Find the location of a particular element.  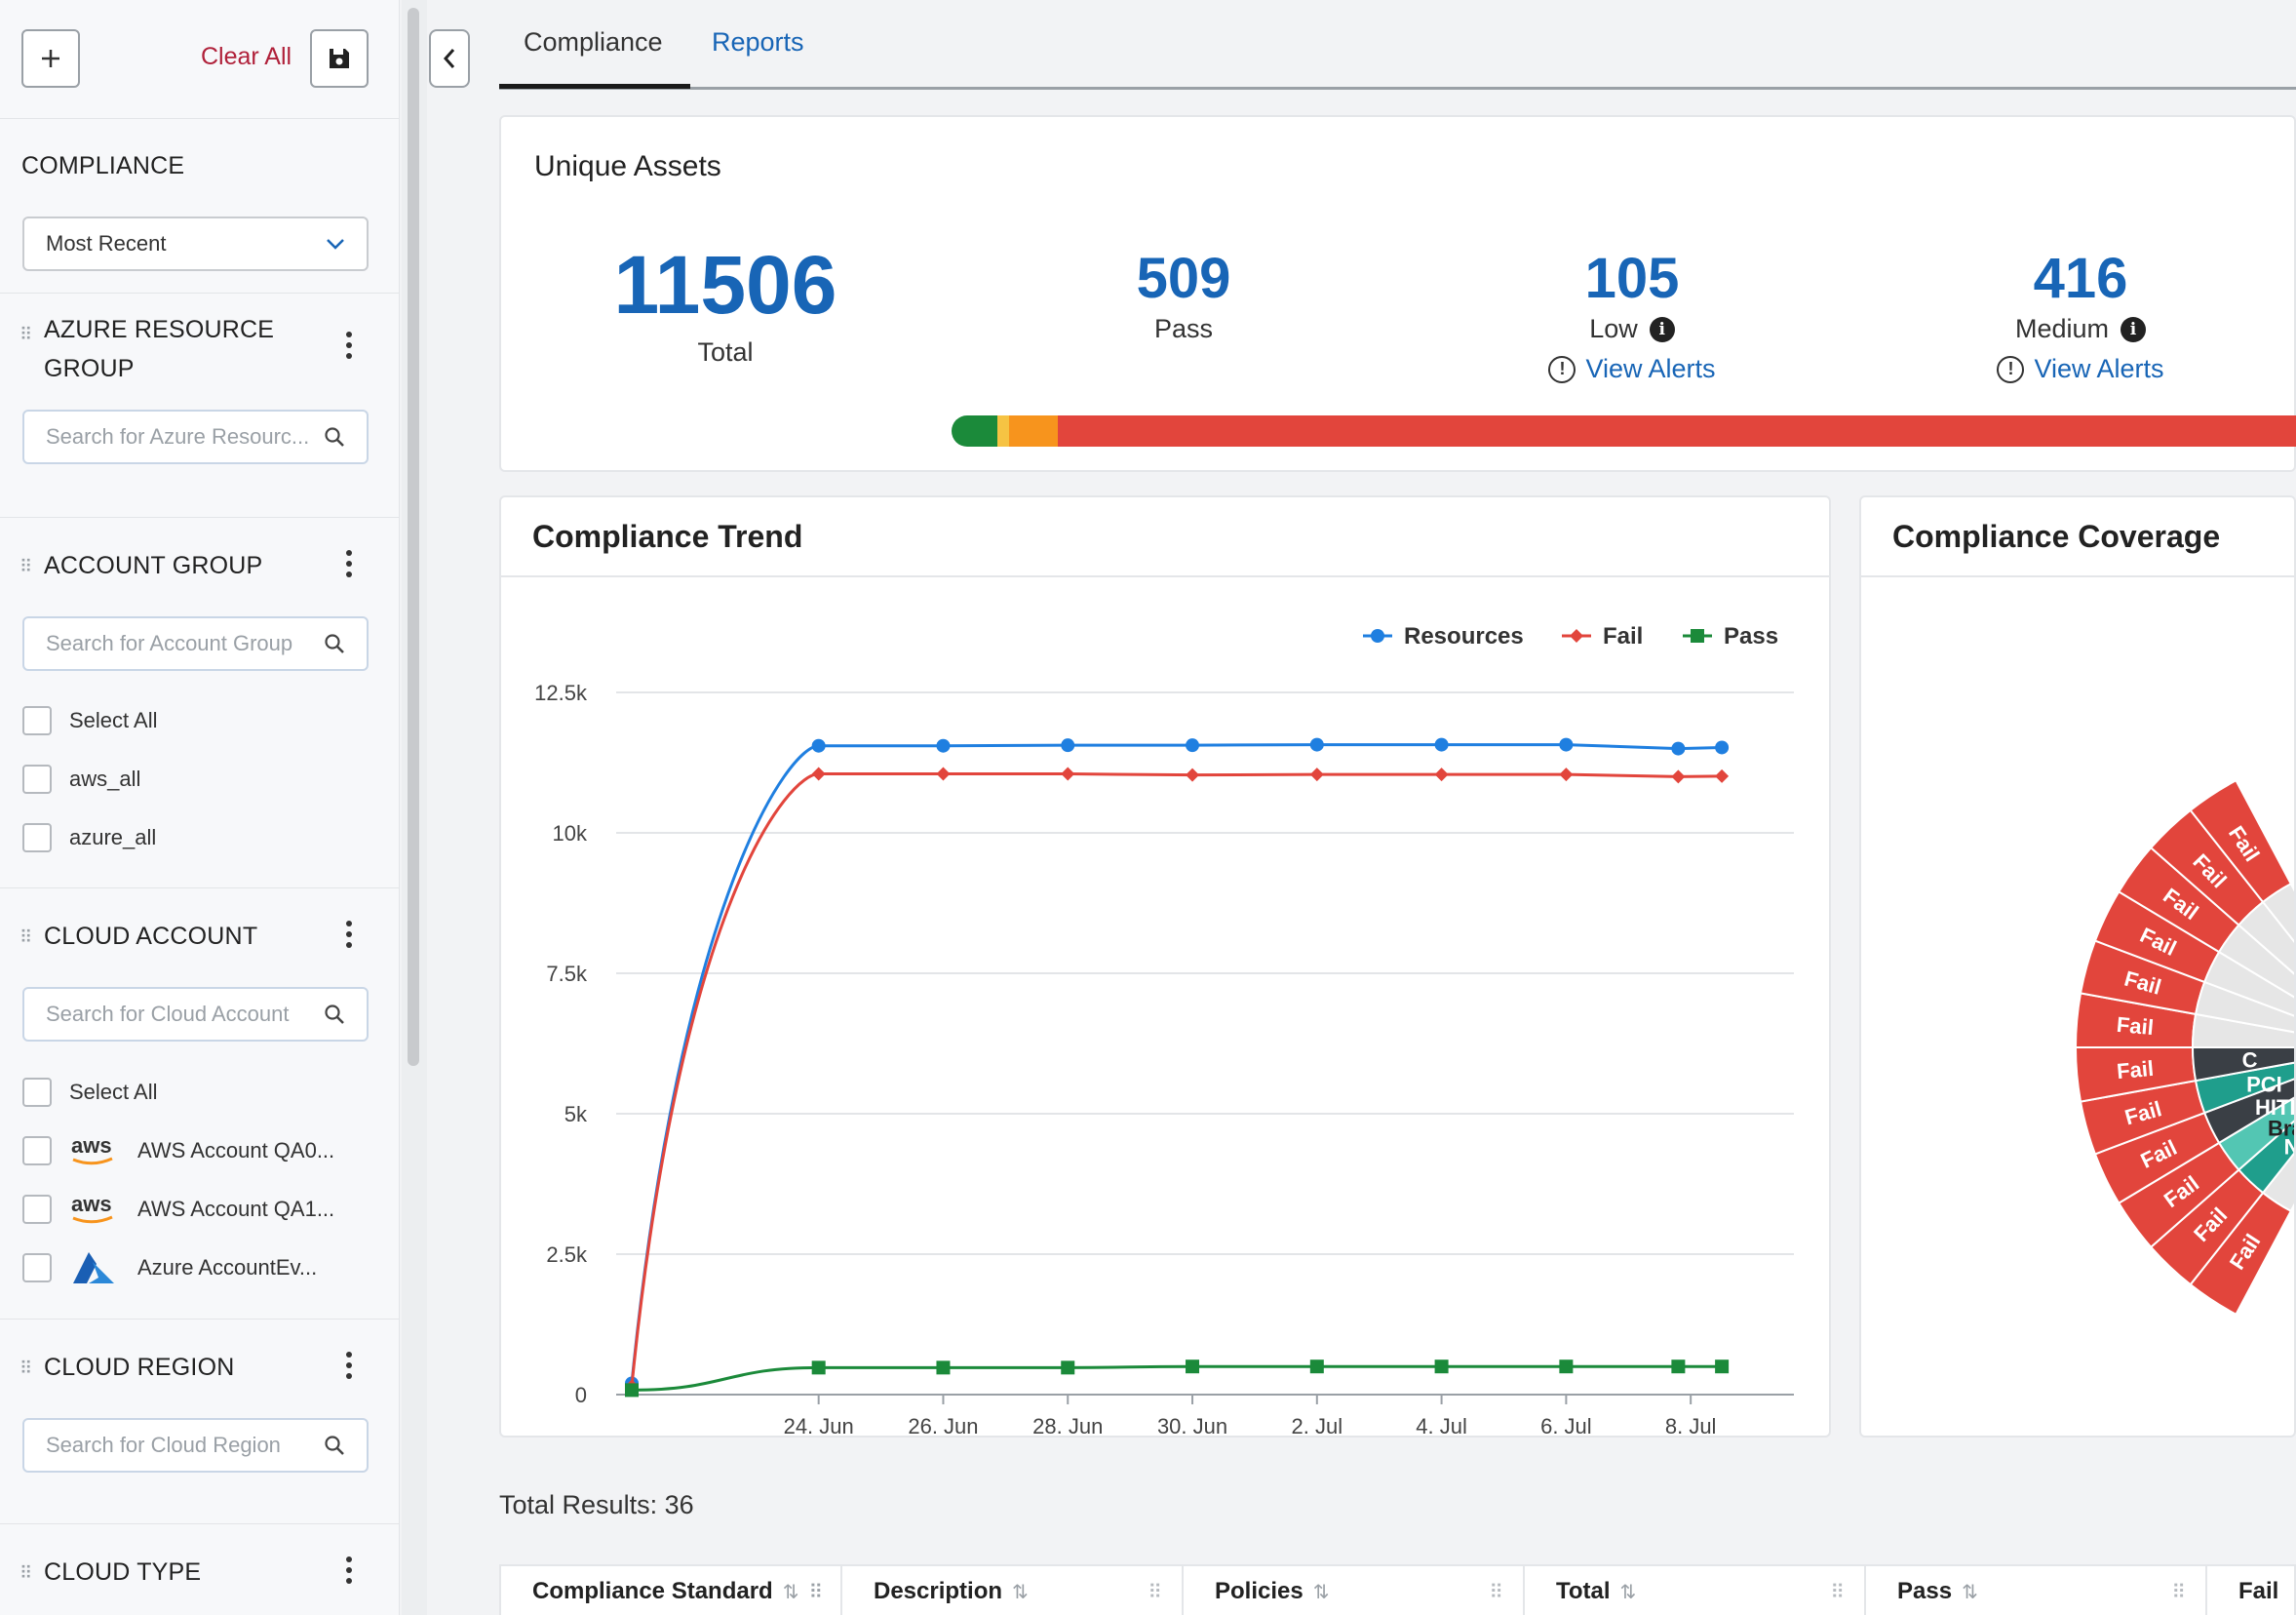

add-filter-button is located at coordinates (50, 58).